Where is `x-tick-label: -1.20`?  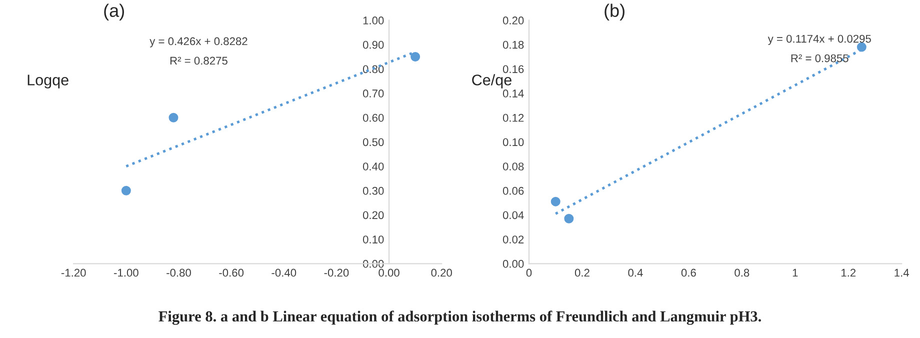 x-tick-label: -1.20 is located at coordinates (73, 272).